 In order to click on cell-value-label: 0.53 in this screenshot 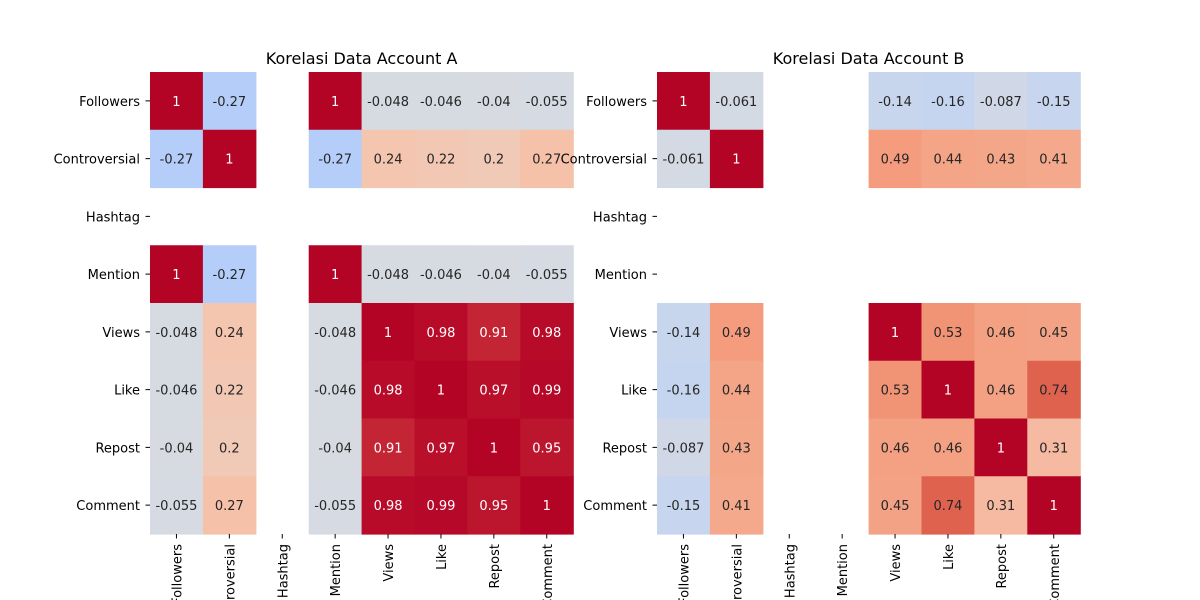, I will do `click(947, 333)`.